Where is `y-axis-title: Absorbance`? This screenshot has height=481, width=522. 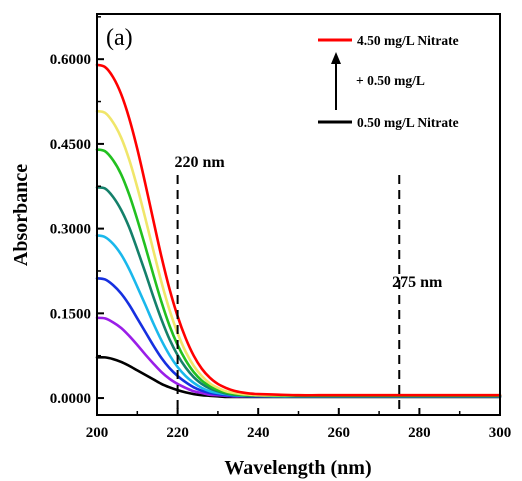 y-axis-title: Absorbance is located at coordinates (21, 215).